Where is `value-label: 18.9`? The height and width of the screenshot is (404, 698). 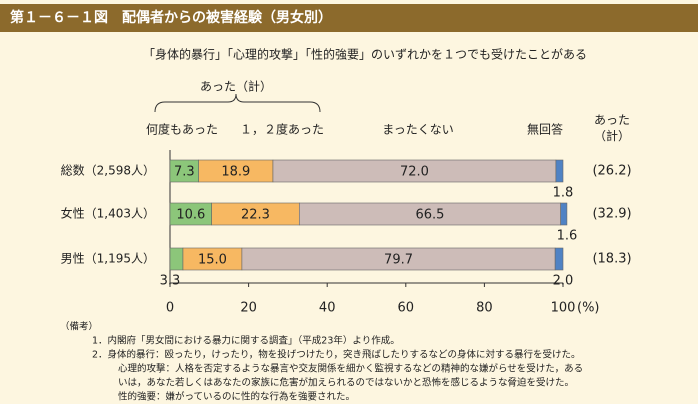 value-label: 18.9 is located at coordinates (235, 172).